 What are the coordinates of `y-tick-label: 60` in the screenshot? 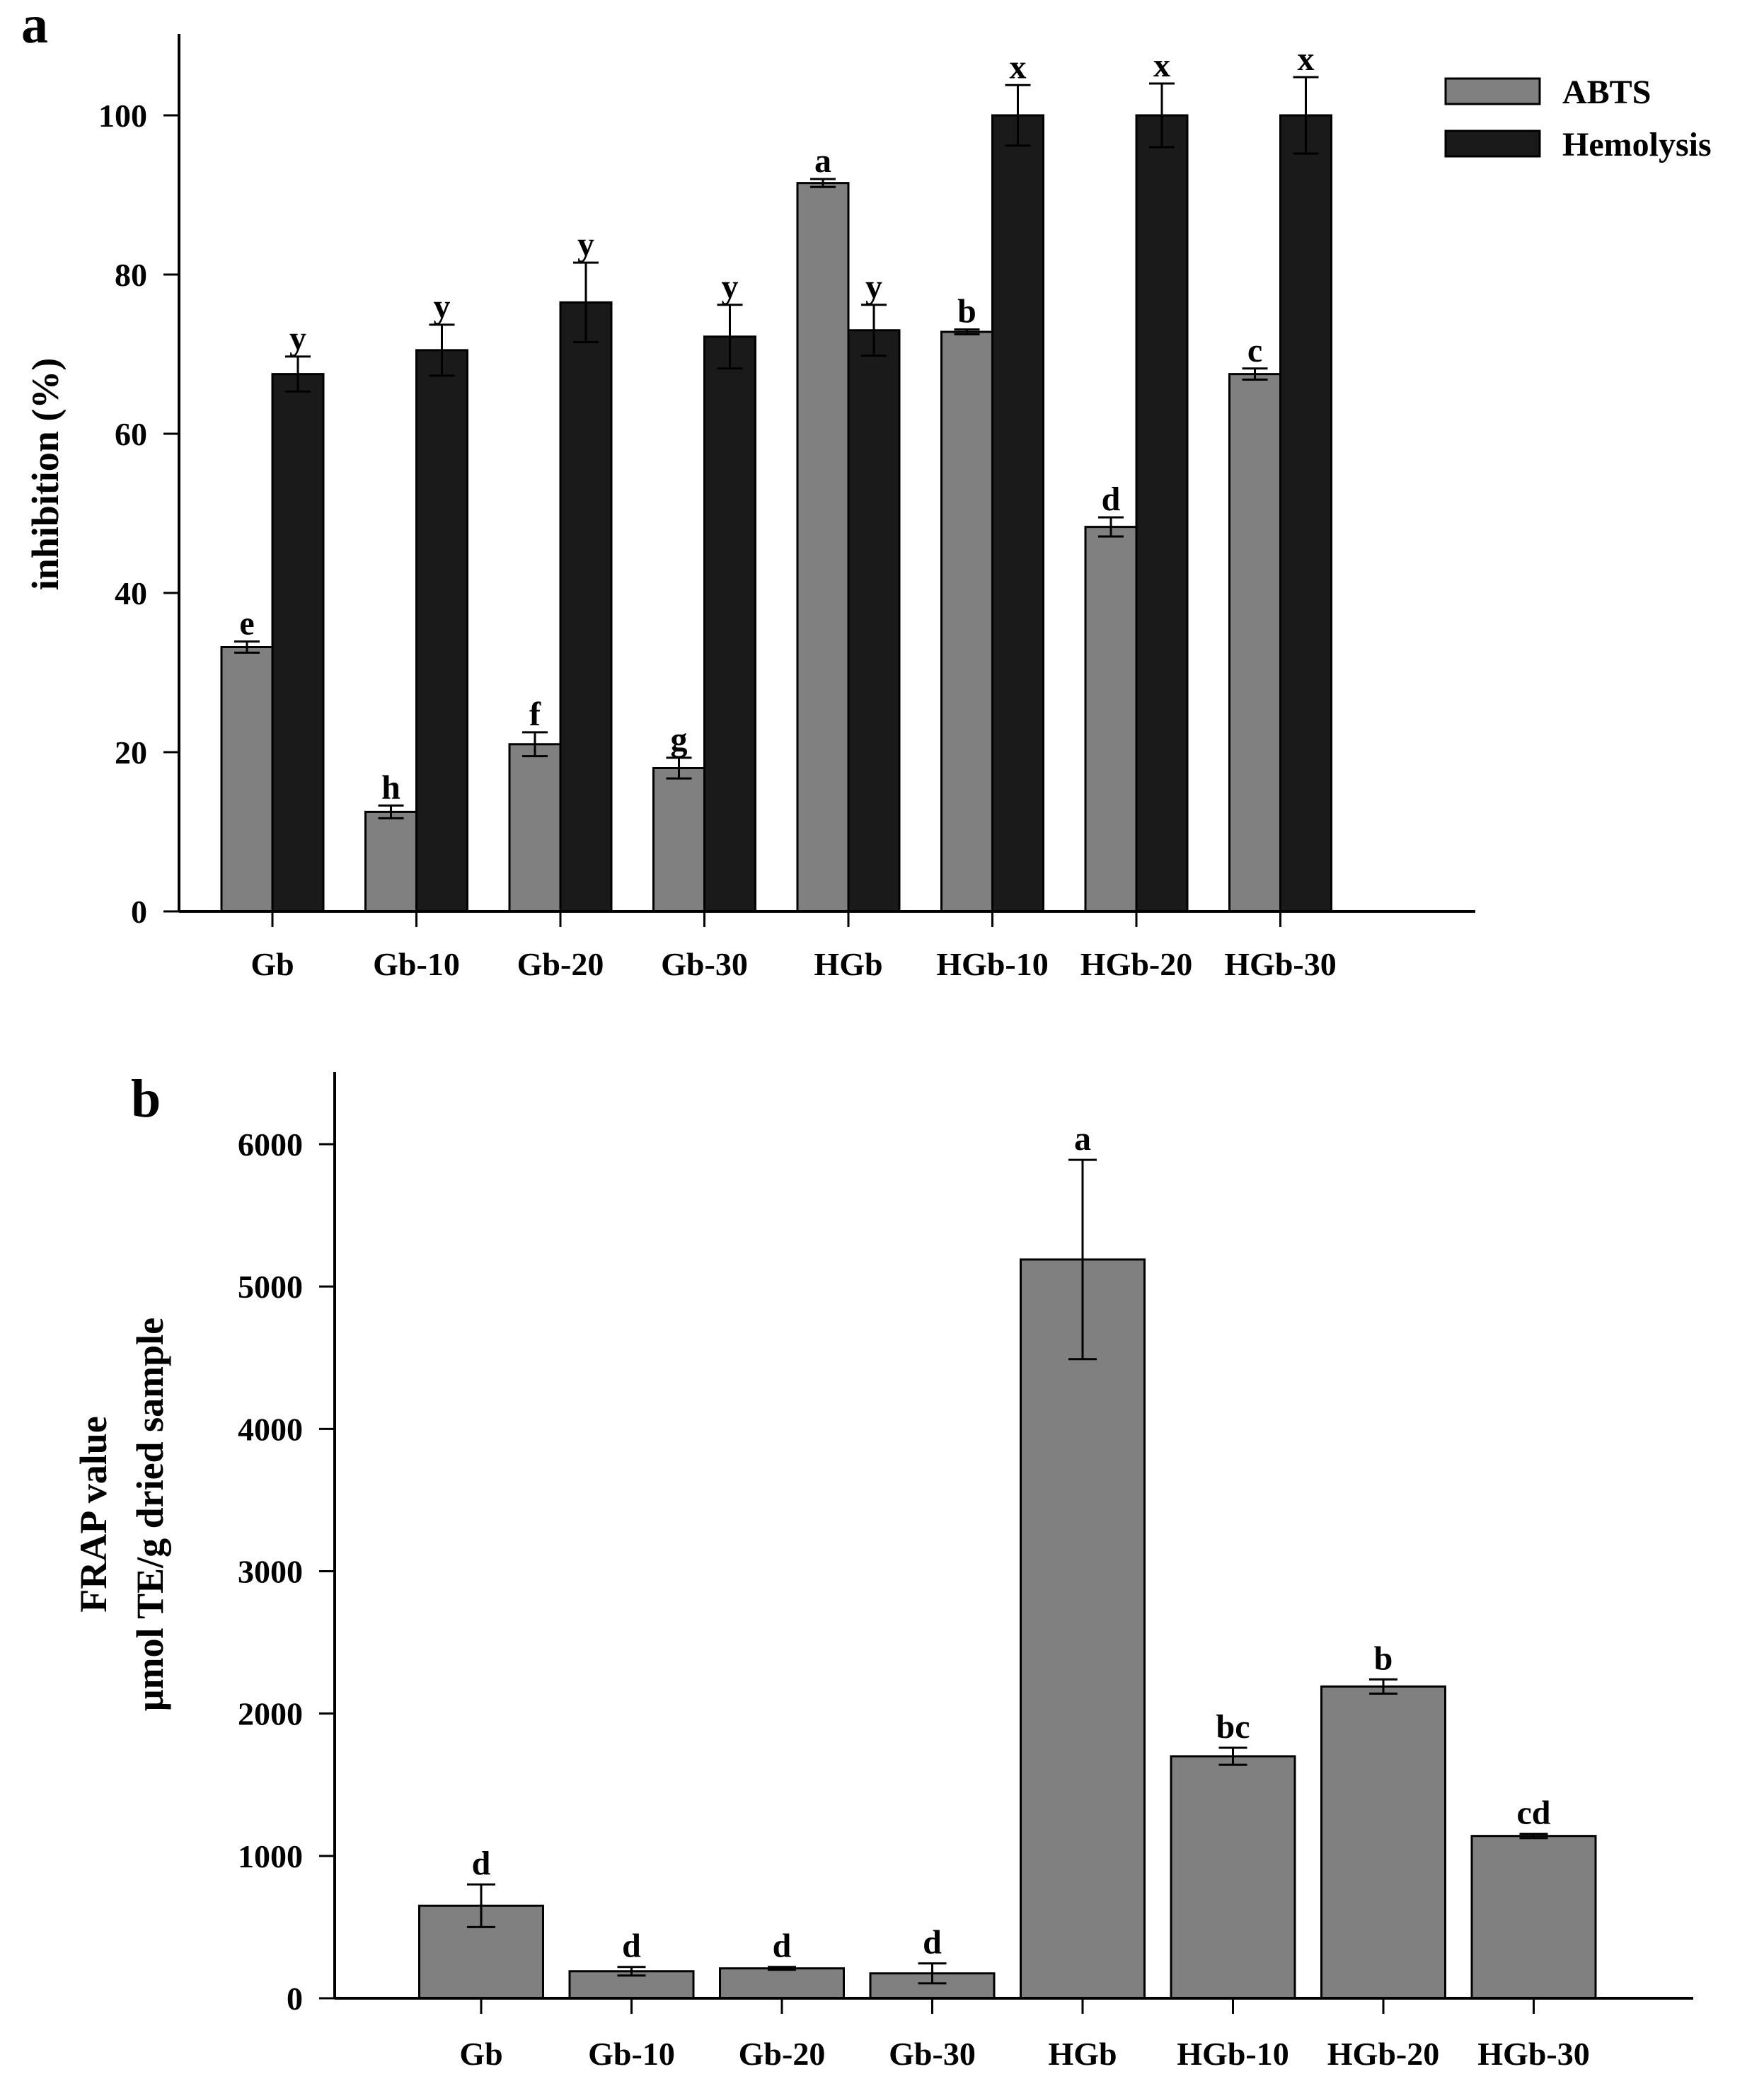 It's located at (131, 434).